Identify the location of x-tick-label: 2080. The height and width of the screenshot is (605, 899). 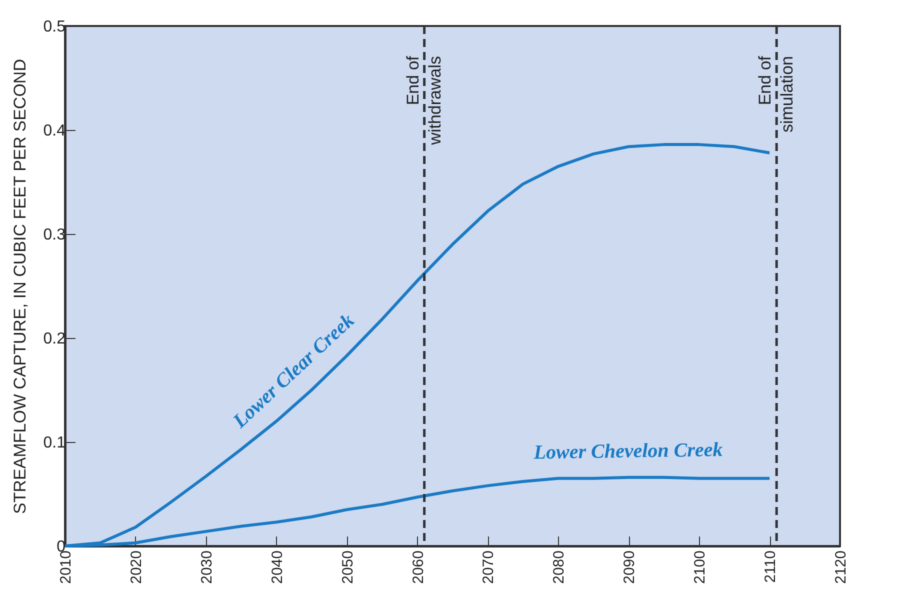
(559, 567).